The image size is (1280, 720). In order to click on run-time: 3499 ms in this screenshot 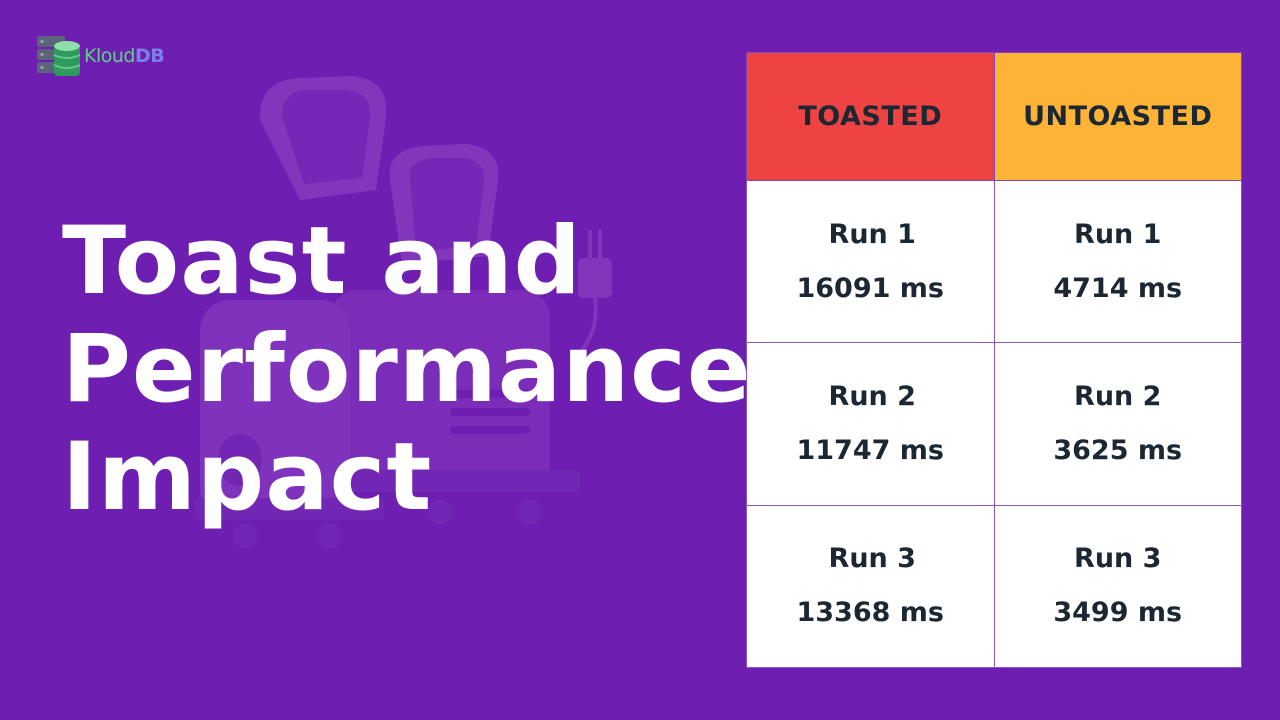, I will do `click(1118, 613)`.